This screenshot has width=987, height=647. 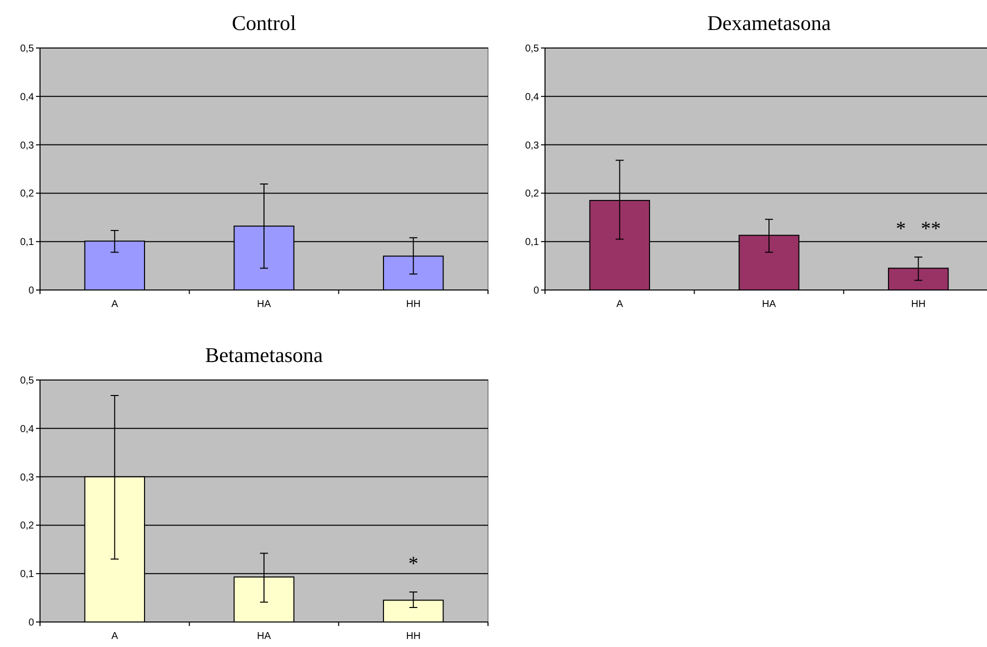 I want to click on chart-title: Betametasona, so click(x=264, y=355).